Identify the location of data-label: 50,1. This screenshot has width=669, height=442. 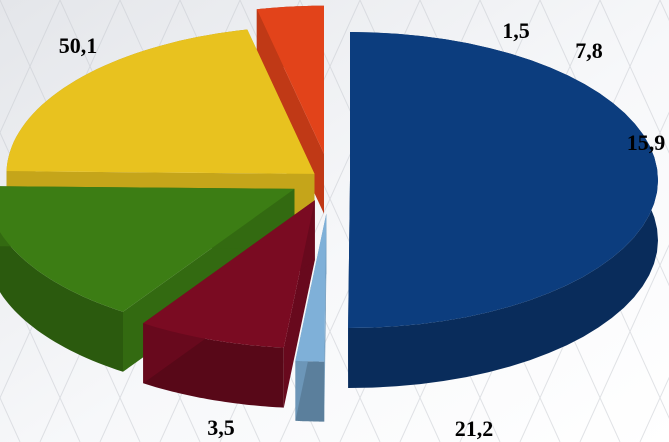
(78, 45).